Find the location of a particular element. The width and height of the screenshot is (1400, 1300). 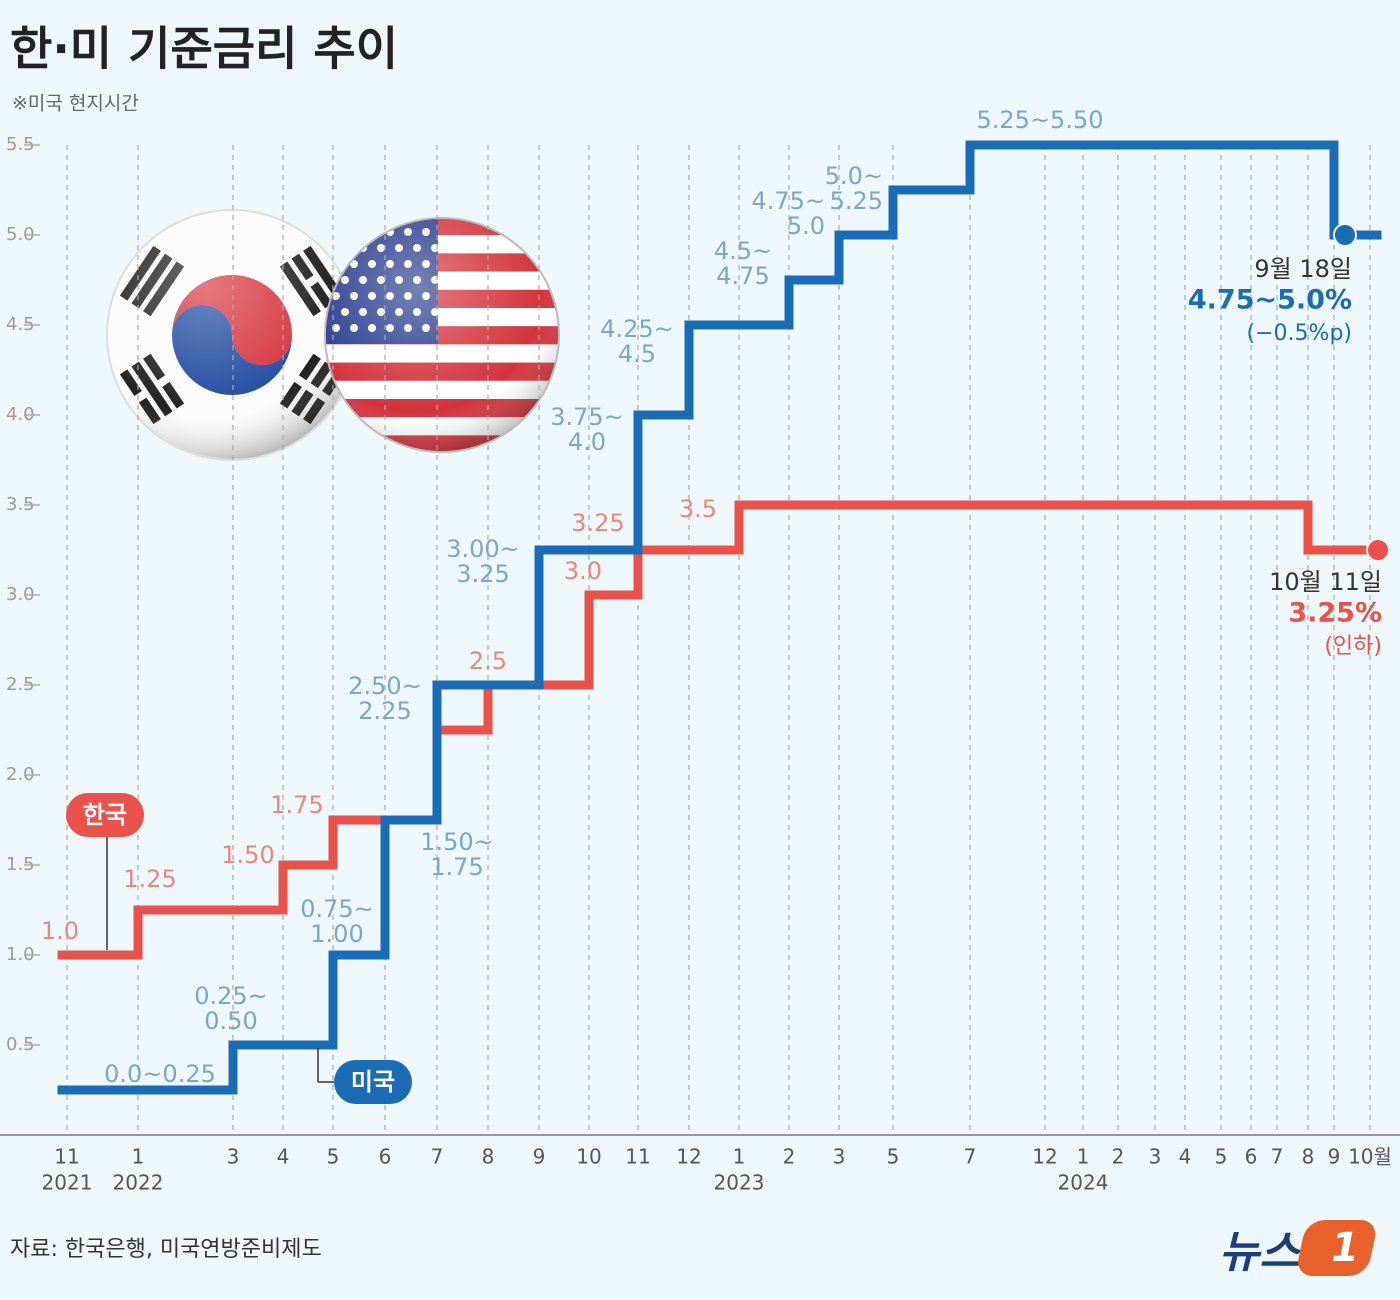

annotation-date: 9월 18일 is located at coordinates (1303, 269).